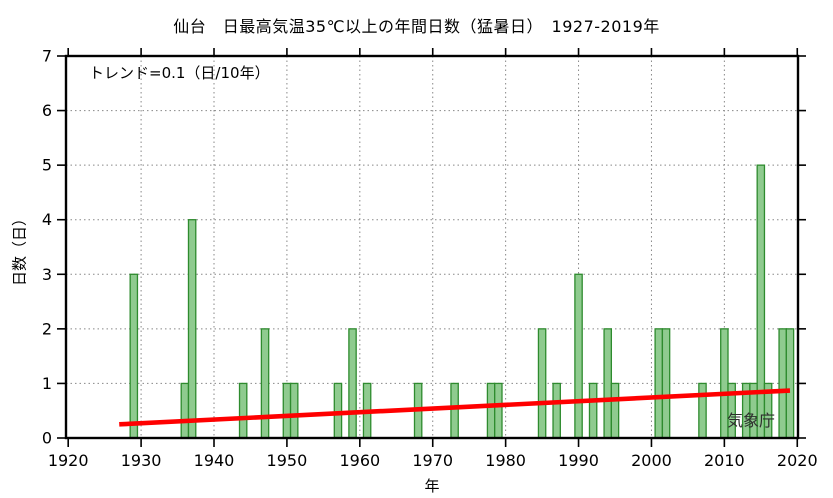 The width and height of the screenshot is (833, 498). Describe the element at coordinates (47, 110) in the screenshot. I see `y-tick-label: 6` at that location.